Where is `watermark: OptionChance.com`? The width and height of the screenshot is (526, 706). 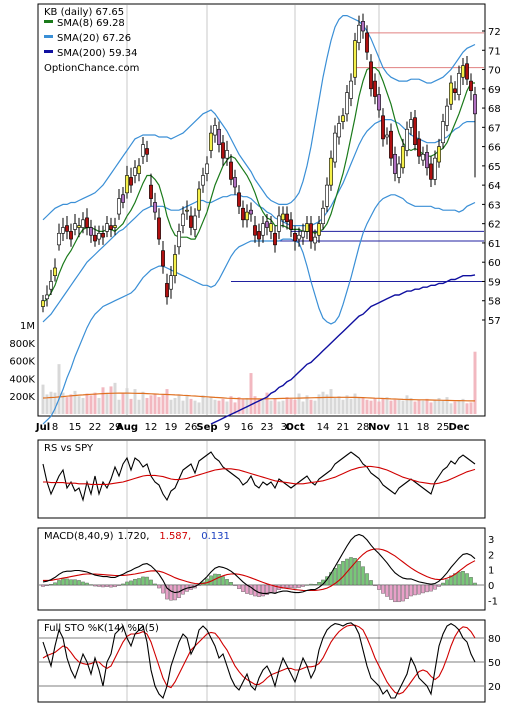
watermark: OptionChance.com is located at coordinates (91, 68).